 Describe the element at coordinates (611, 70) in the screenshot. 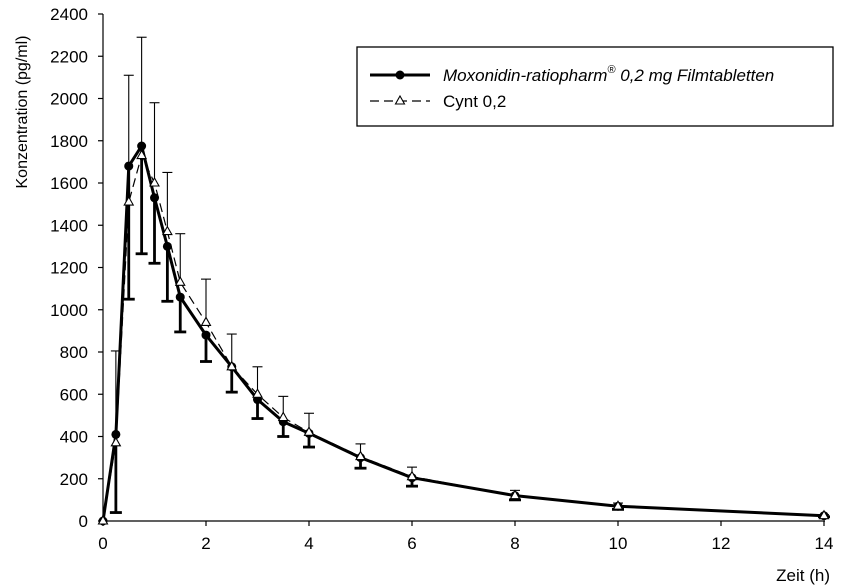

I see `registered-mark: ®` at that location.